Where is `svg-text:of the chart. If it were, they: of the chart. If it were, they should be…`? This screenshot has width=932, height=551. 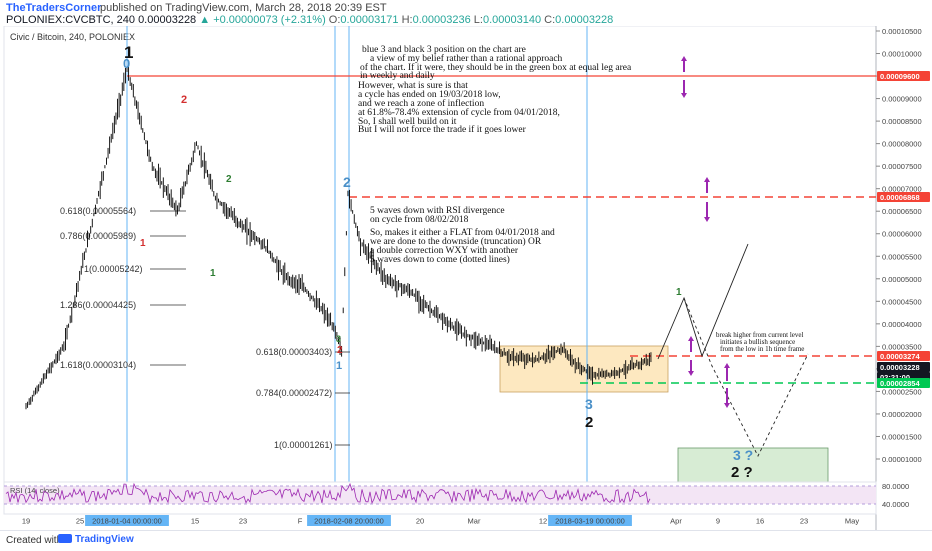
svg-text:of the chart. If it were, they: of the chart. If it were, they should be… is located at coordinates (496, 67).